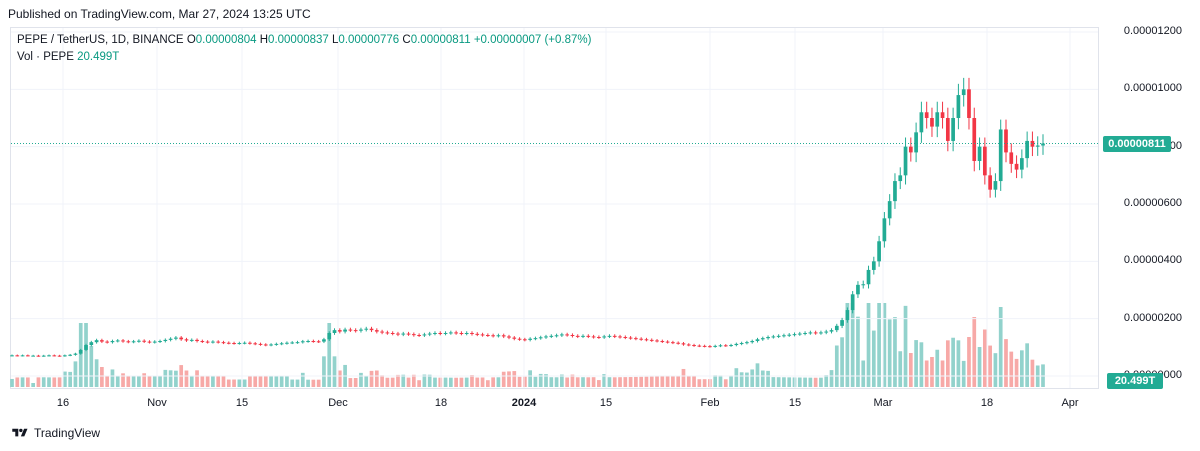  Describe the element at coordinates (1070, 403) in the screenshot. I see `x-tick-label: Apr` at that location.